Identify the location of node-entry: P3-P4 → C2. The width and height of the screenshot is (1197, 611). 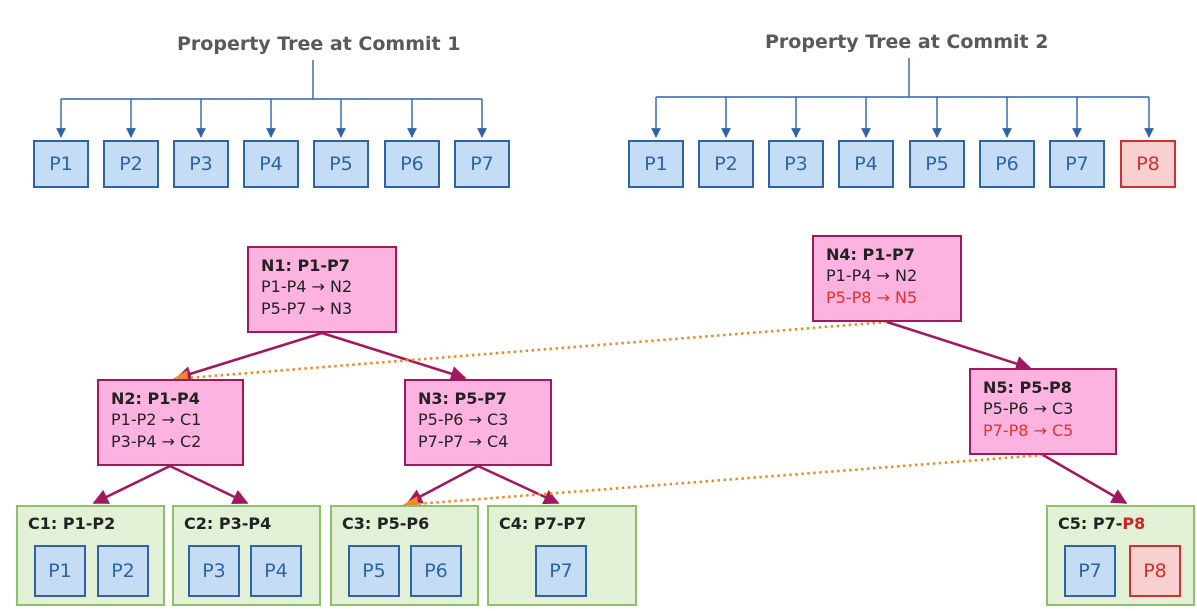
(156, 441).